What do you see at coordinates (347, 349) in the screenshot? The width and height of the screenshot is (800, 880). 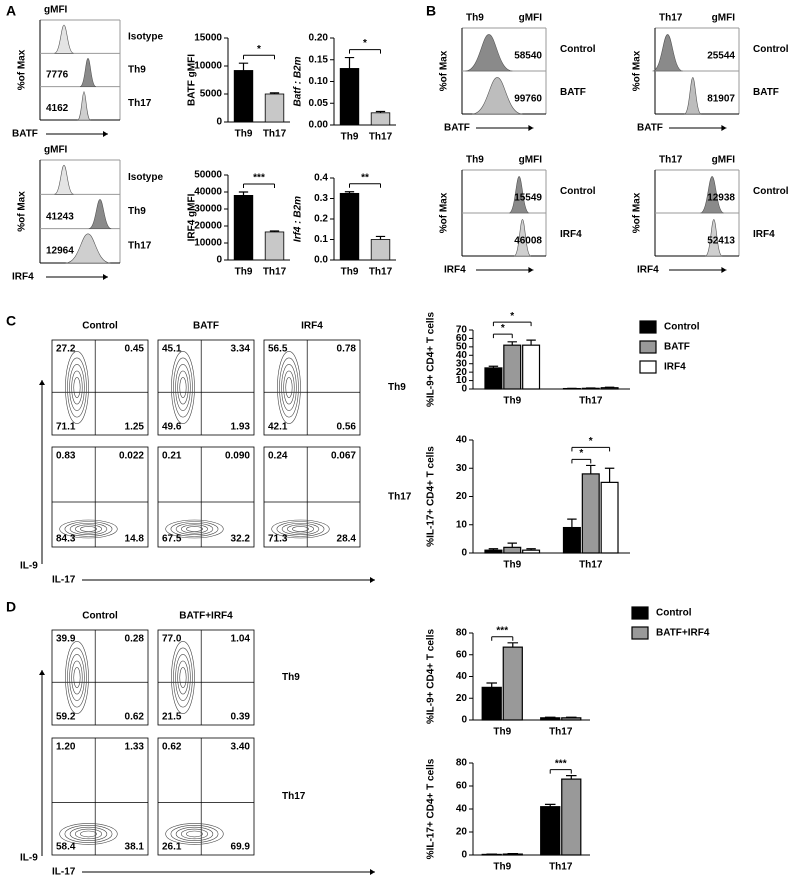 I see `quadrant-value: 0.78` at bounding box center [347, 349].